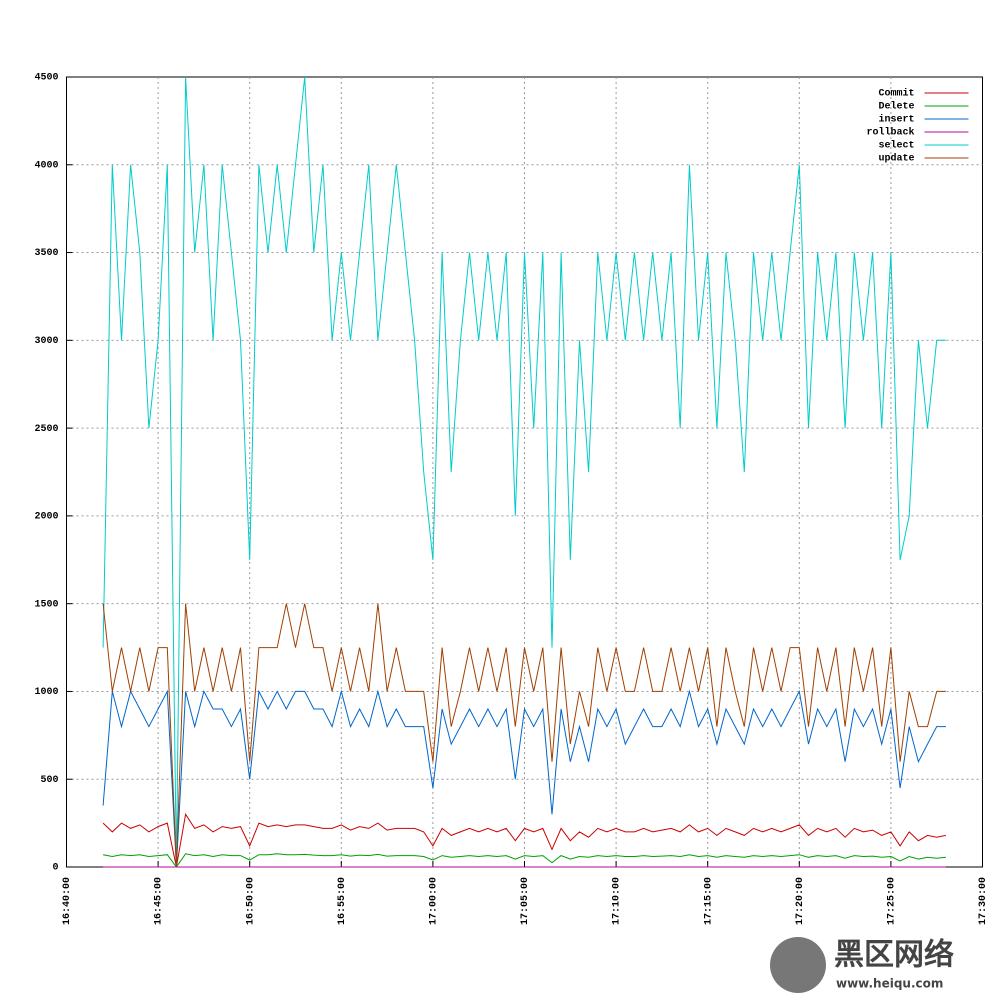 This screenshot has width=1000, height=1000. What do you see at coordinates (889, 984) in the screenshot?
I see `watermark-url: www.heiqu.com` at bounding box center [889, 984].